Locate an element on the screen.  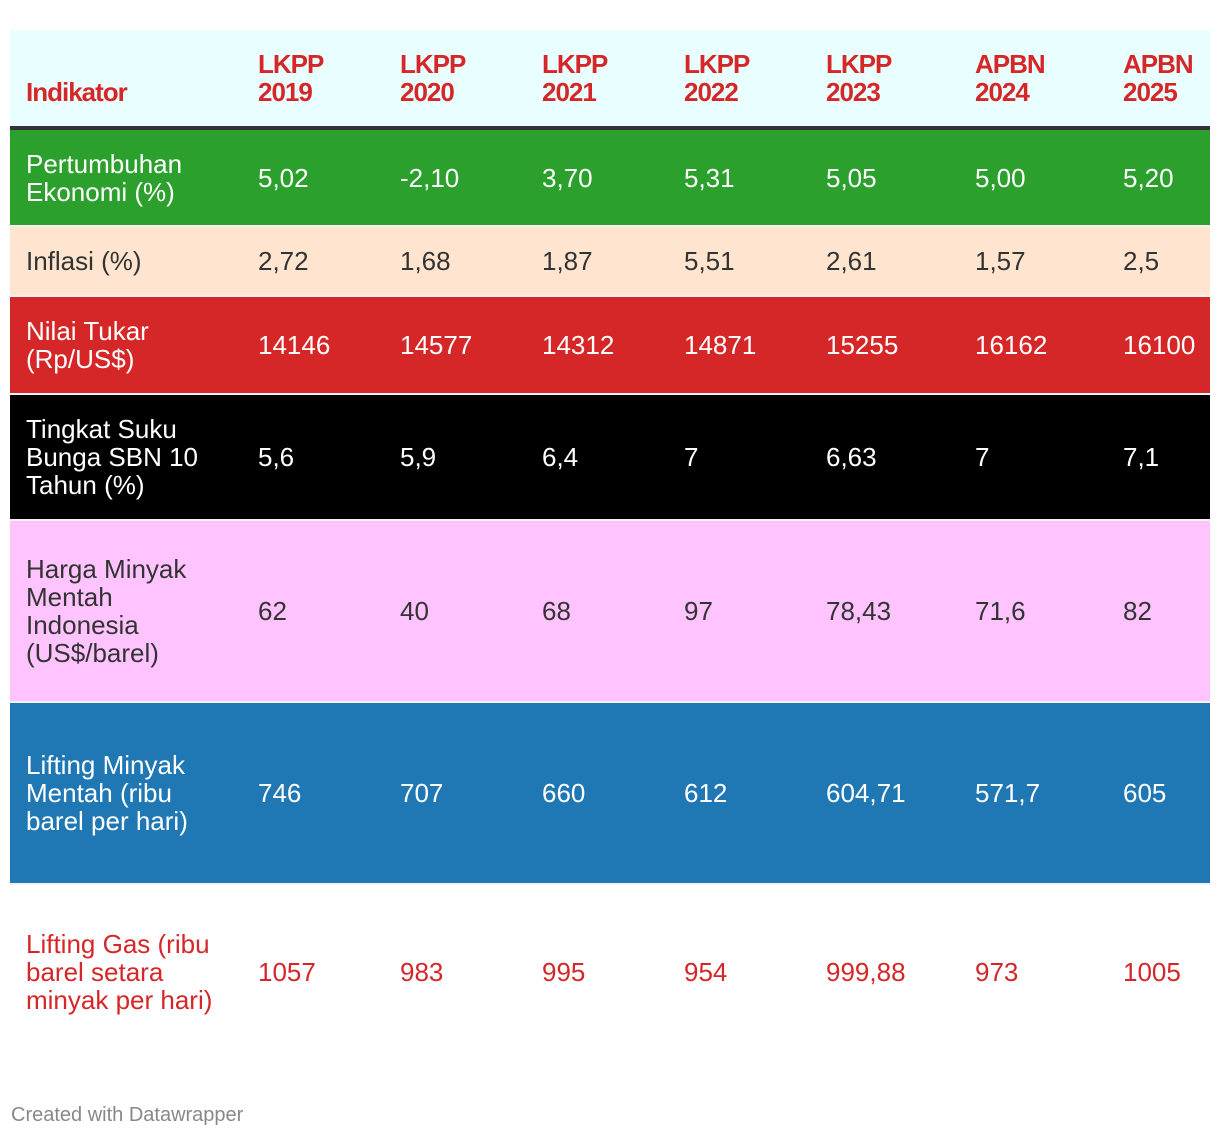
datawrapper-credit: Created with Datawrapper is located at coordinates (127, 1115).